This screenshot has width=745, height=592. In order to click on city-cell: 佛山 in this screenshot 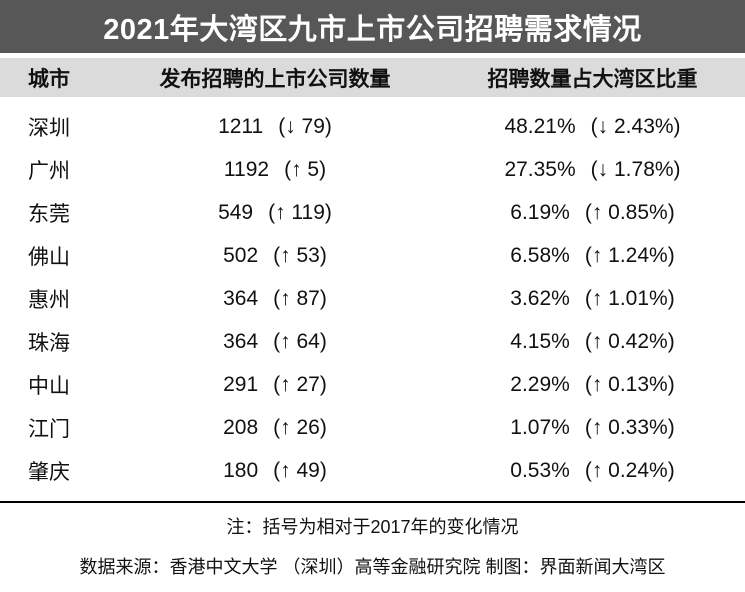, I will do `click(49, 257)`.